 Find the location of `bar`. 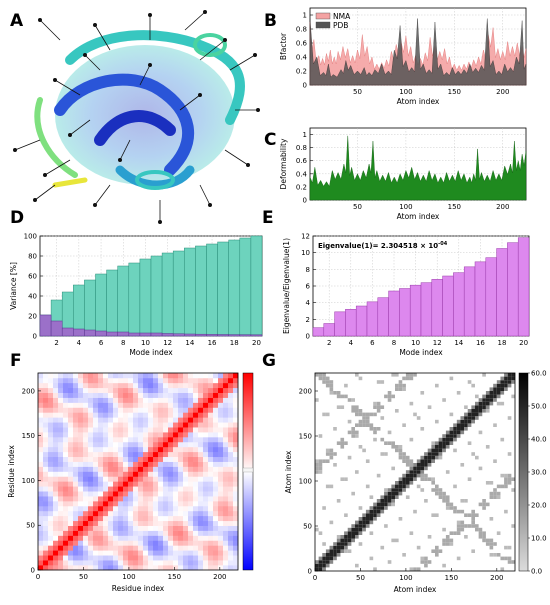

bar is located at coordinates (145, 334).